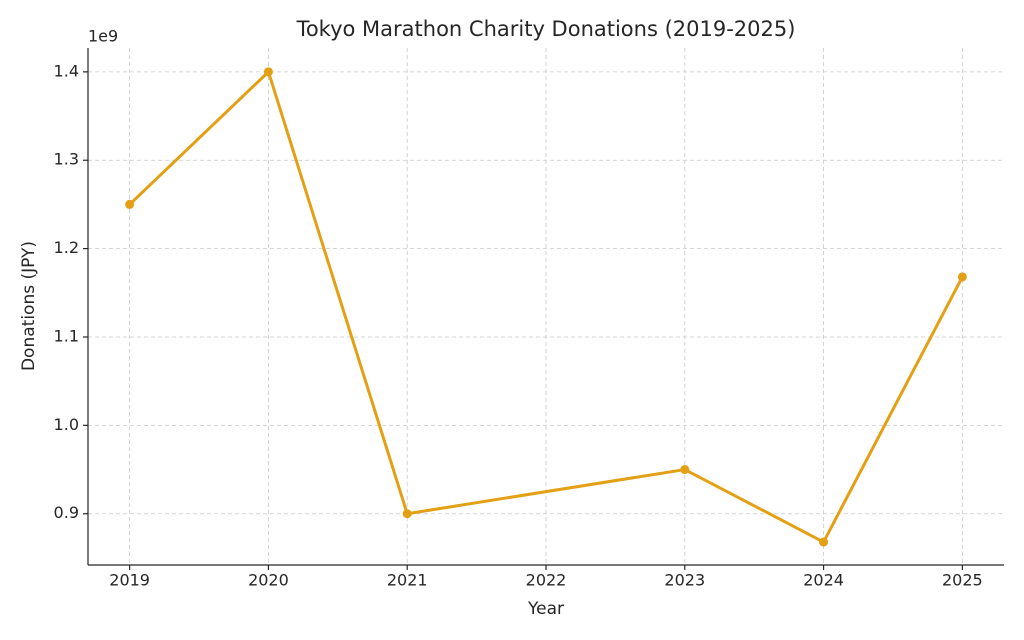 The height and width of the screenshot is (640, 1024). I want to click on x-tick-label: 2019, so click(129, 580).